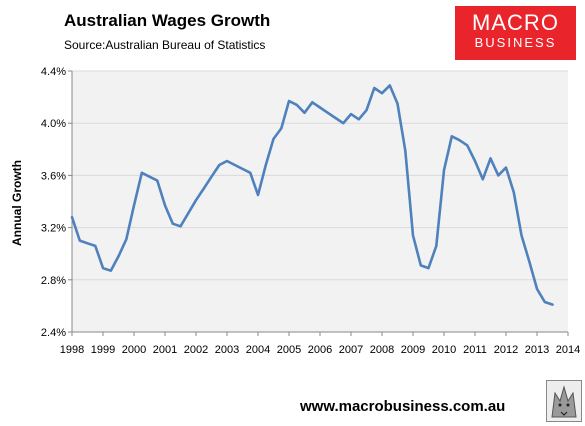 Image resolution: width=585 pixels, height=426 pixels. Describe the element at coordinates (413, 350) in the screenshot. I see `x-tick-label: 2009` at that location.